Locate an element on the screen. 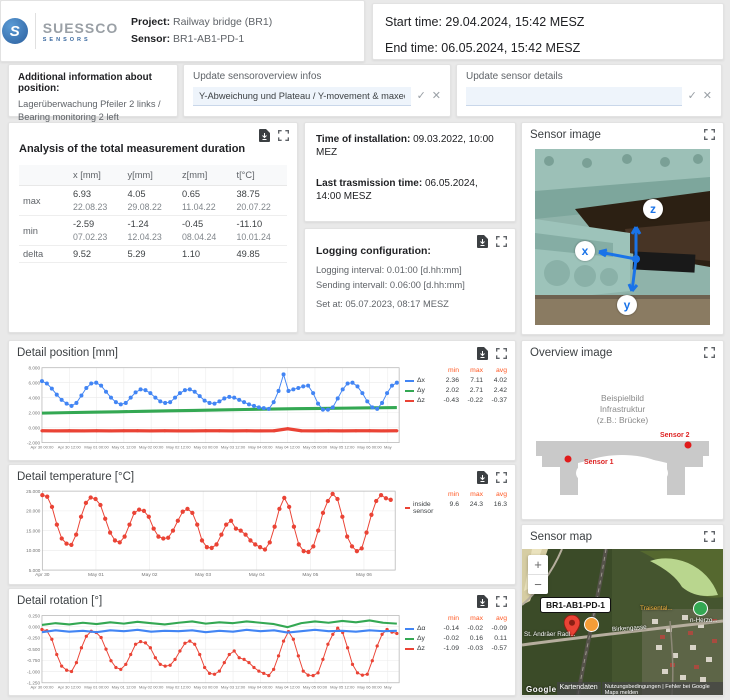 This screenshot has width=730, height=700. sensor-pin-label: BR1-AB1-PD-1 is located at coordinates (576, 605).